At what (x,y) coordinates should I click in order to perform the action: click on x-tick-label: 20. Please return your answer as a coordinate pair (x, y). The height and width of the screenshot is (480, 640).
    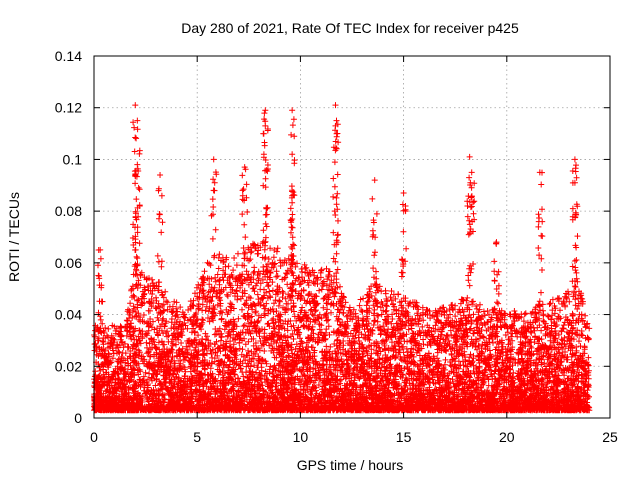
    Looking at the image, I should click on (507, 437).